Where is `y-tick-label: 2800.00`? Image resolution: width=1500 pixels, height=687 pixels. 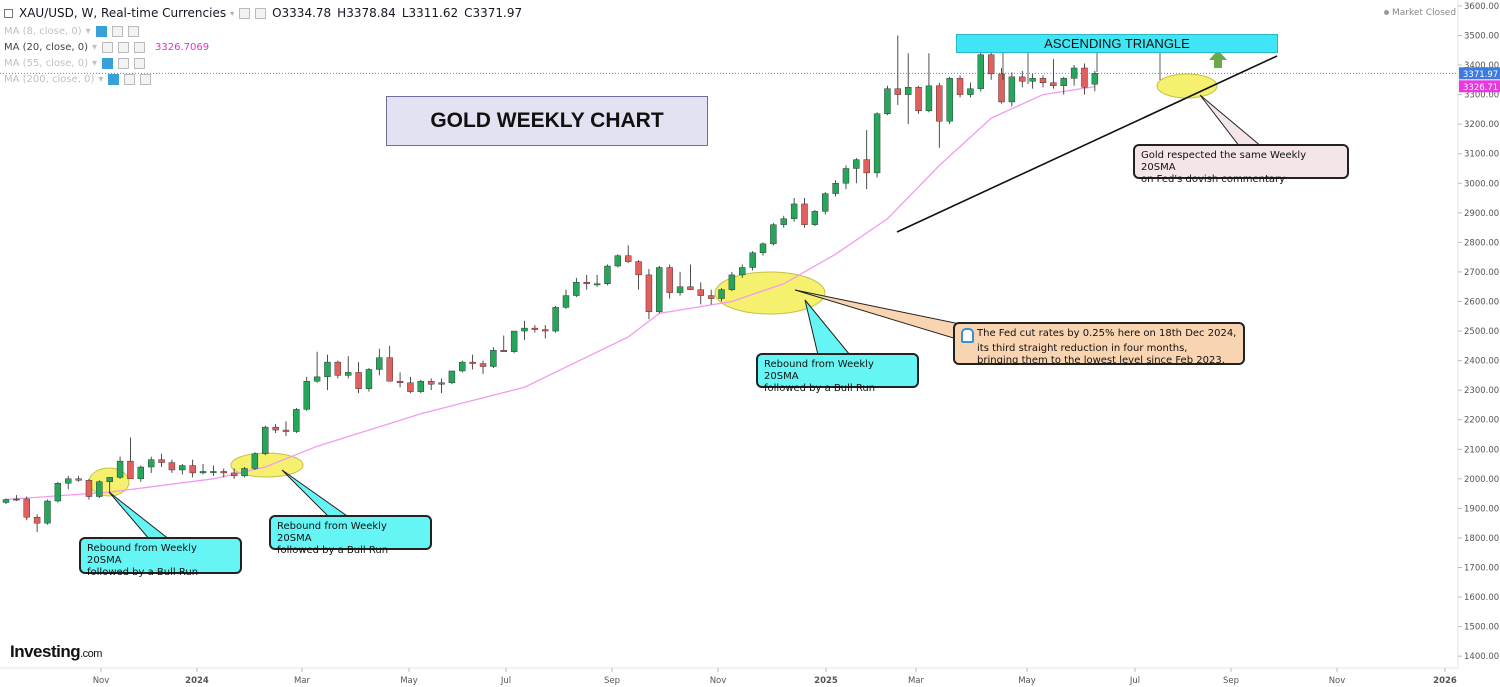 y-tick-label: 2800.00 is located at coordinates (1481, 243).